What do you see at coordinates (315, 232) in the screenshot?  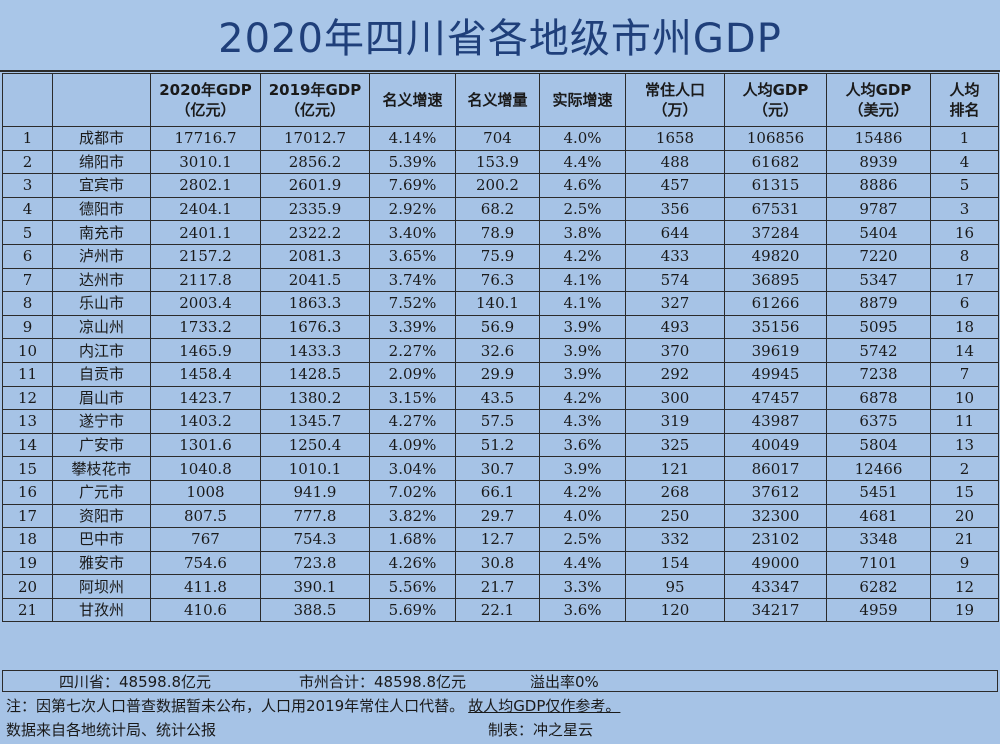 I see `gdp-2019-cell: 2322.2` at bounding box center [315, 232].